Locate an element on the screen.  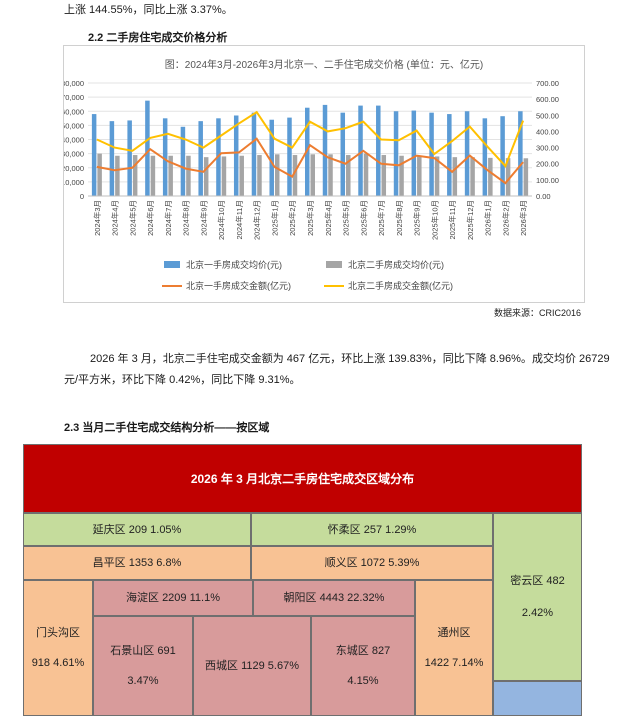
right-tick-label: 200.00 is located at coordinates (547, 164).